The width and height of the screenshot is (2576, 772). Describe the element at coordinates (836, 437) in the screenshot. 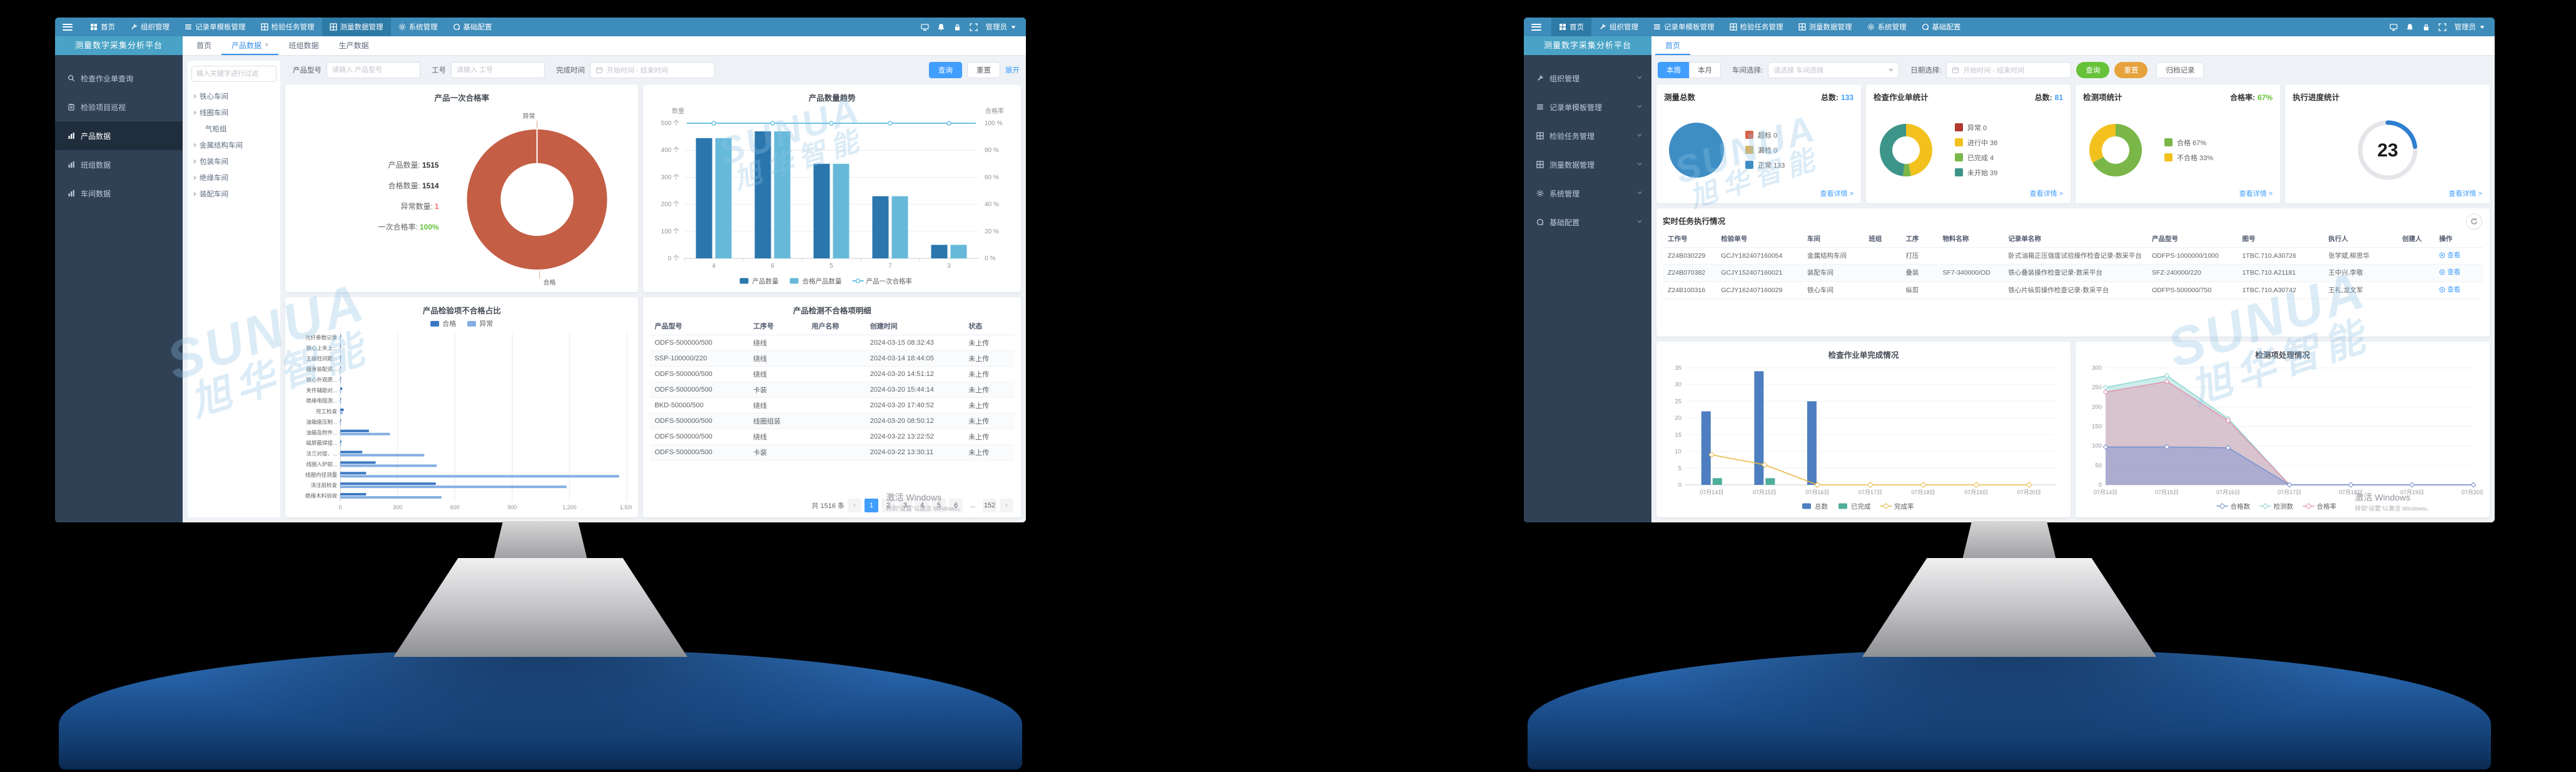

I see `table-cell` at that location.